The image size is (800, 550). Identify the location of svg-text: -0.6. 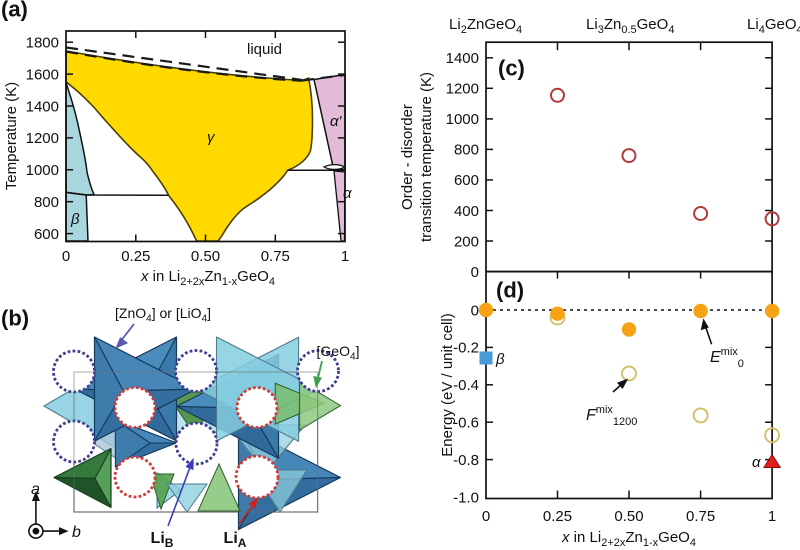
(466, 423).